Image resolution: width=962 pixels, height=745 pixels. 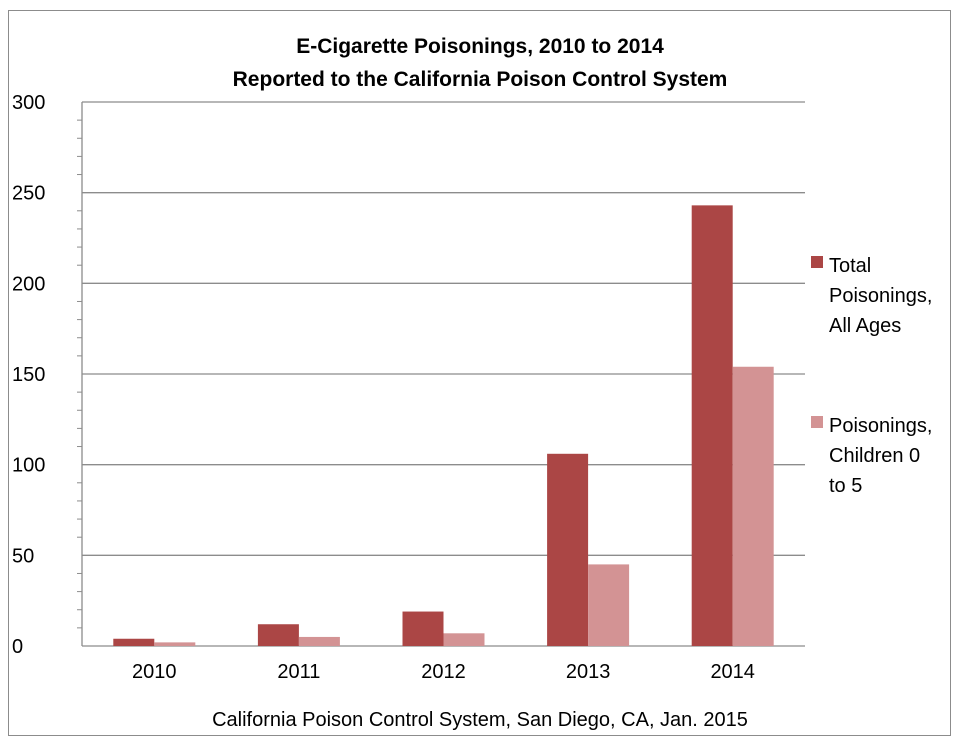 What do you see at coordinates (154, 672) in the screenshot?
I see `x-tick-label-2010: 2010` at bounding box center [154, 672].